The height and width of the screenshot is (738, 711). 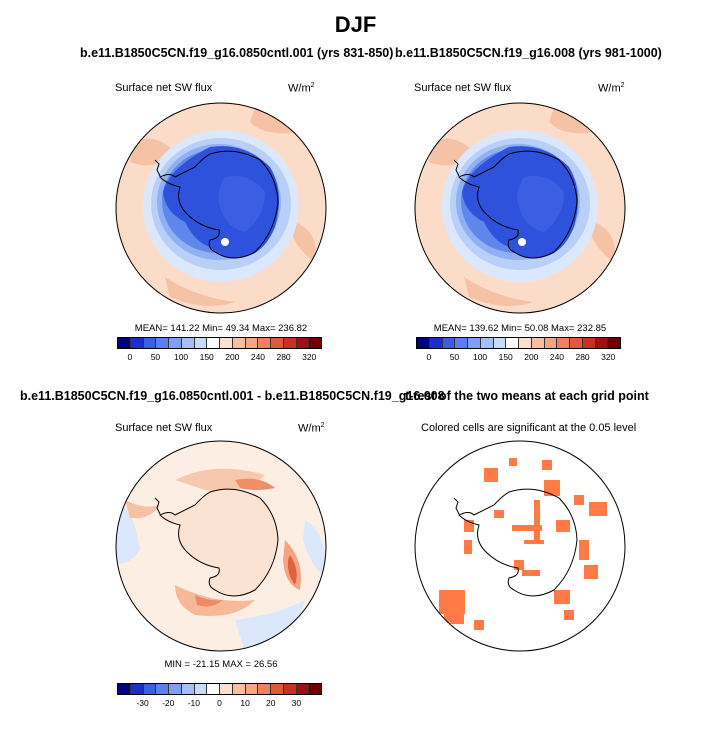 What do you see at coordinates (168, 703) in the screenshot?
I see `colorbar-tick-label: -20` at bounding box center [168, 703].